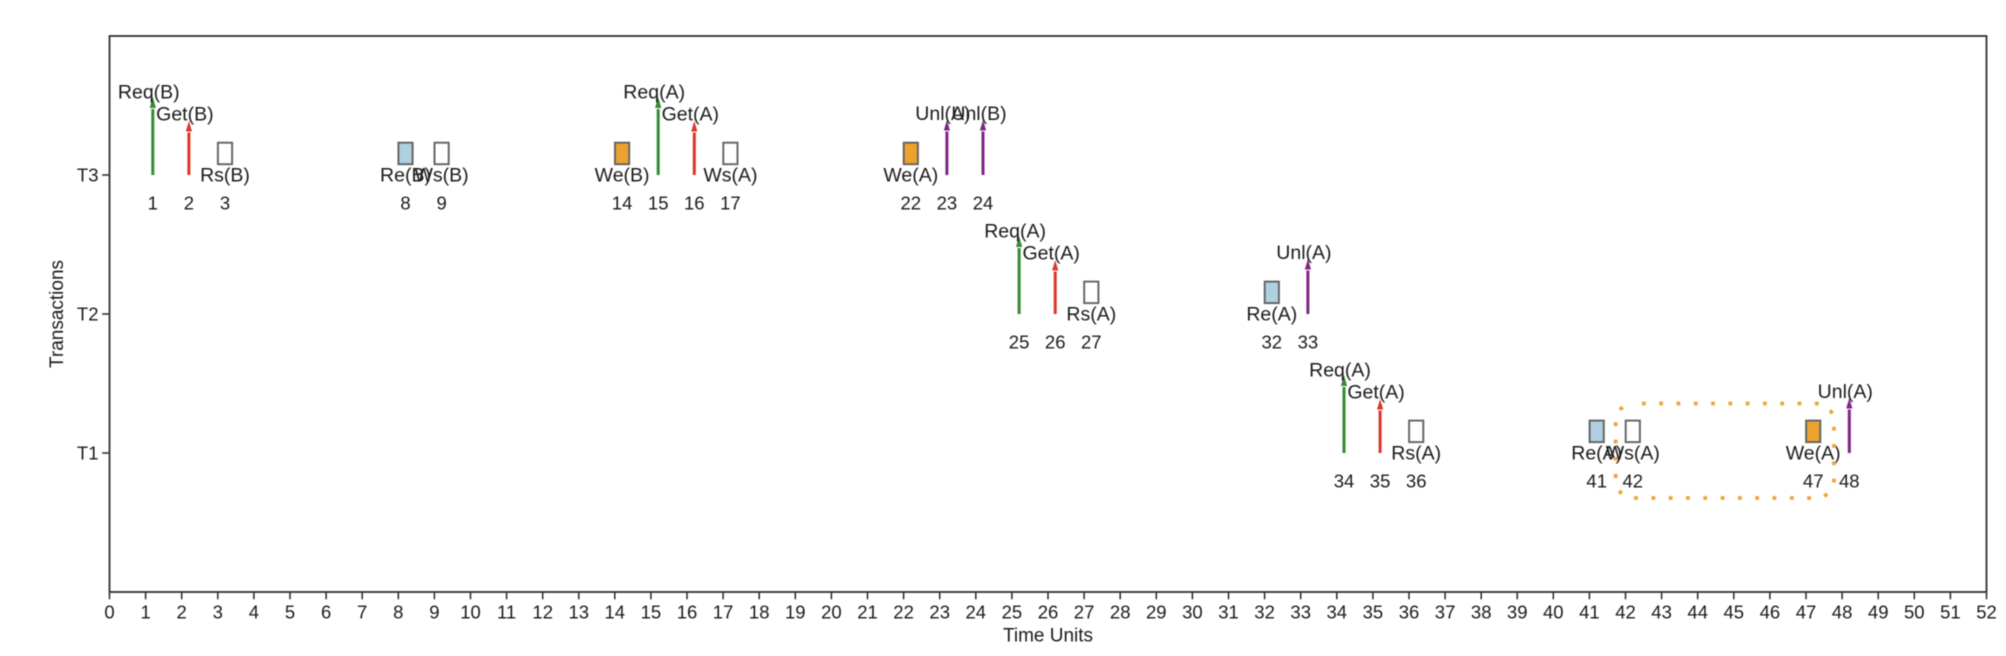 Image resolution: width=2006 pixels, height=656 pixels. I want to click on svg-text: Ws(B), so click(442, 176).